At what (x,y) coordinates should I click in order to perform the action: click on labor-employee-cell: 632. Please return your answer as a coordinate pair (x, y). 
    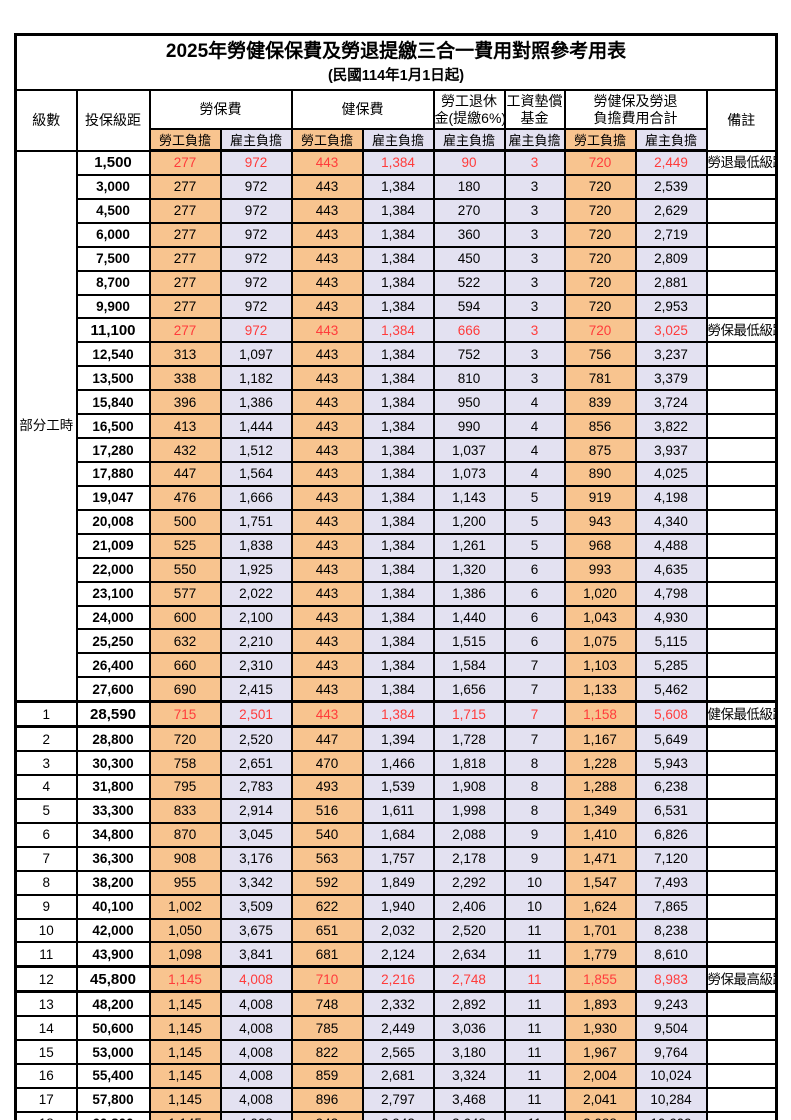
    Looking at the image, I should click on (185, 641).